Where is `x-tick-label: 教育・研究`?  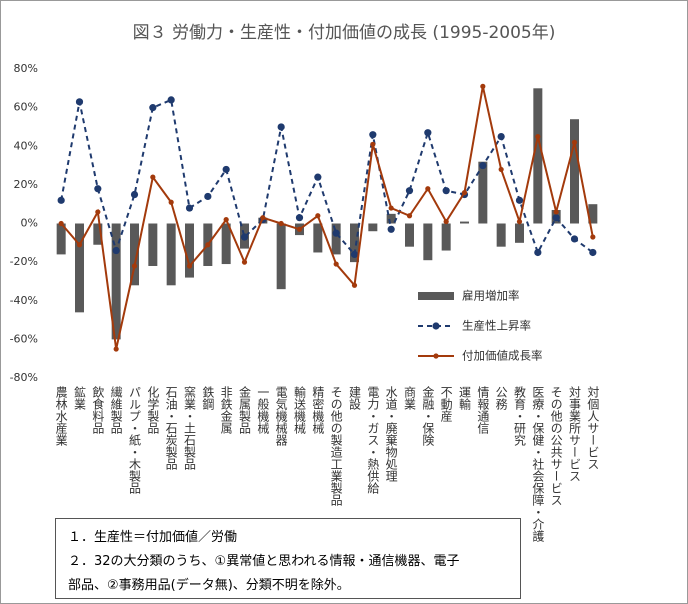 x-tick-label: 教育・研究 is located at coordinates (520, 416).